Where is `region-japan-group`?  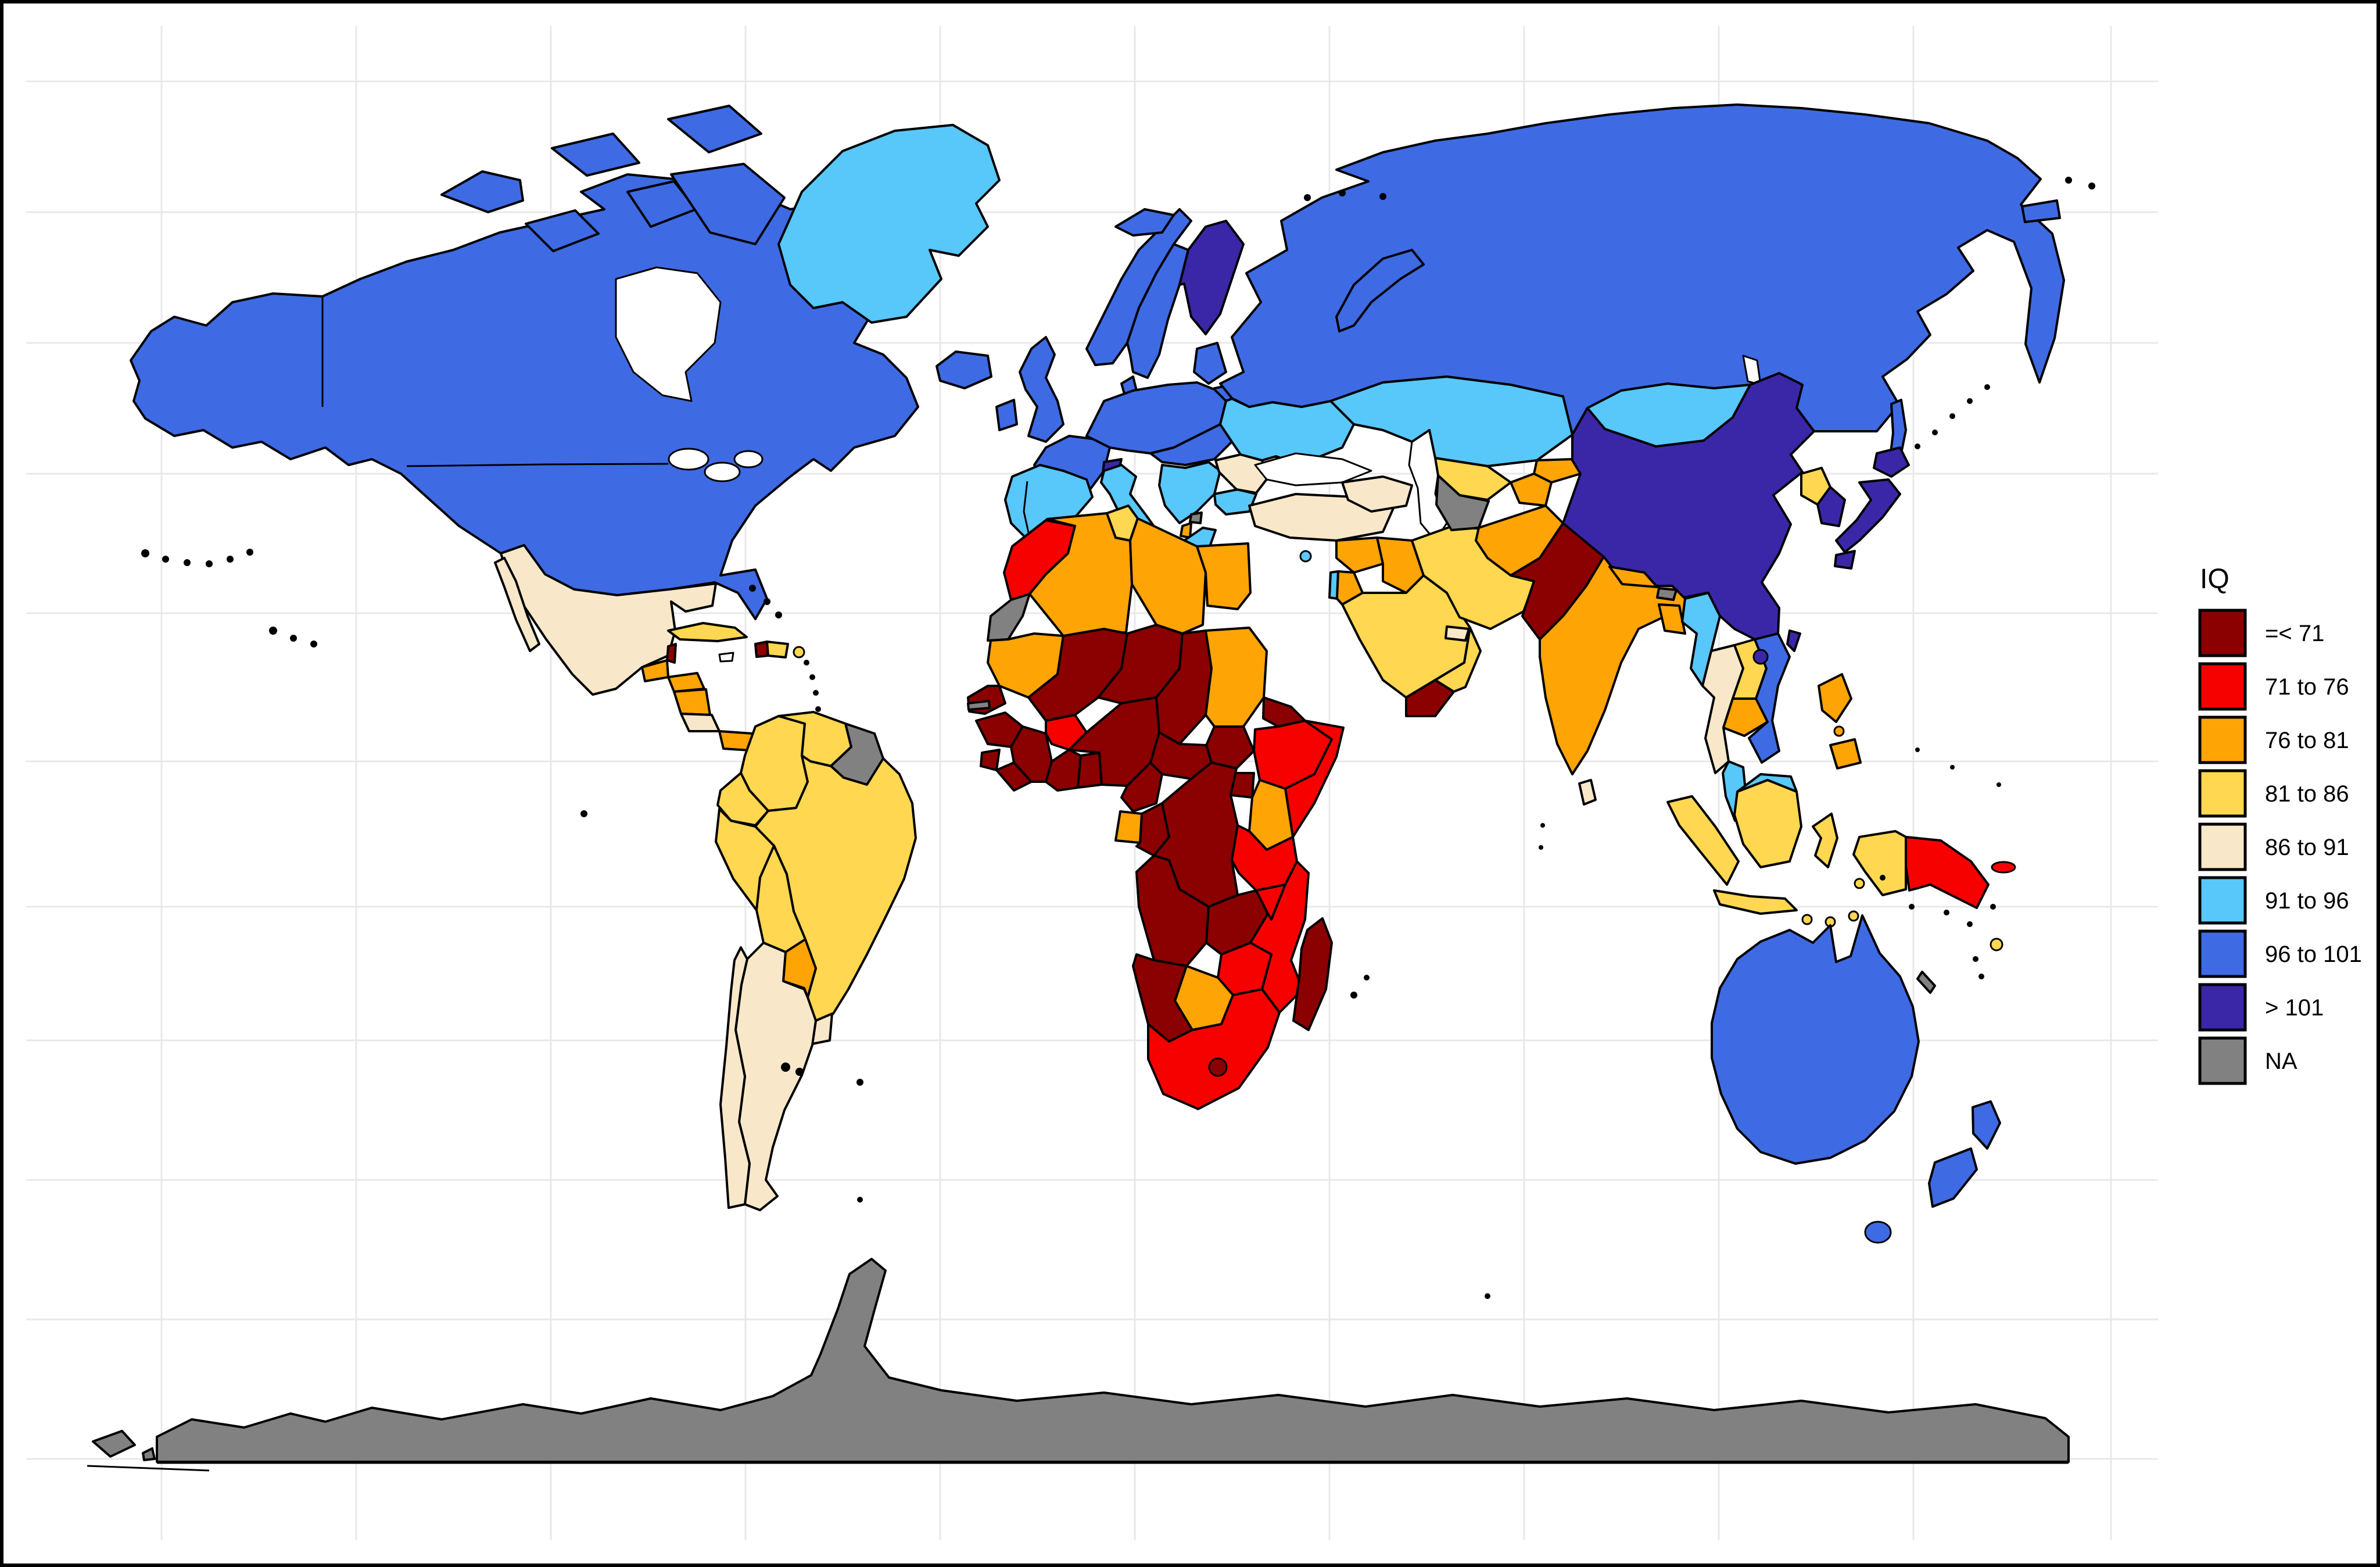
region-japan-group is located at coordinates (1872, 508).